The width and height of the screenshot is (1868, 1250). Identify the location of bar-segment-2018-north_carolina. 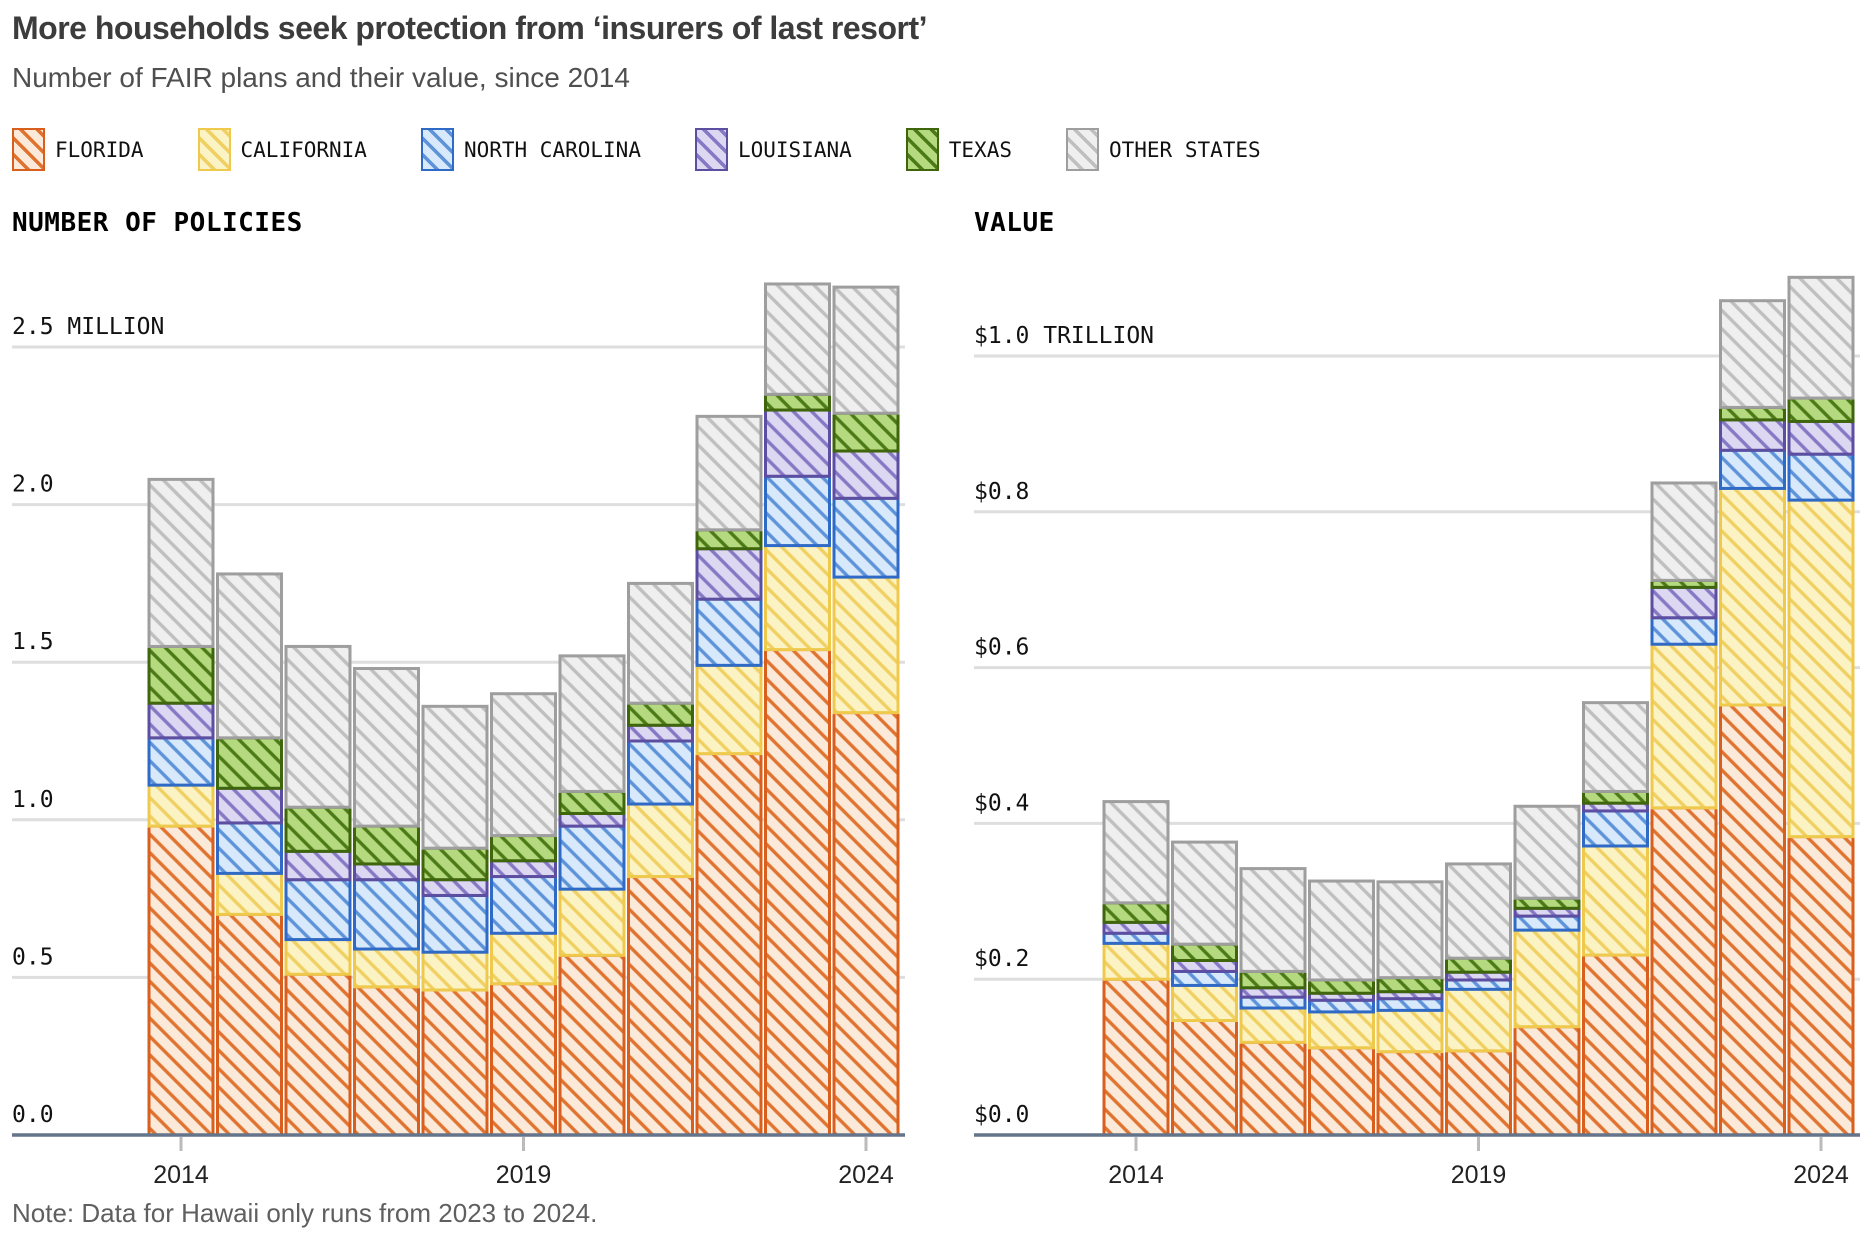
(1410, 1004).